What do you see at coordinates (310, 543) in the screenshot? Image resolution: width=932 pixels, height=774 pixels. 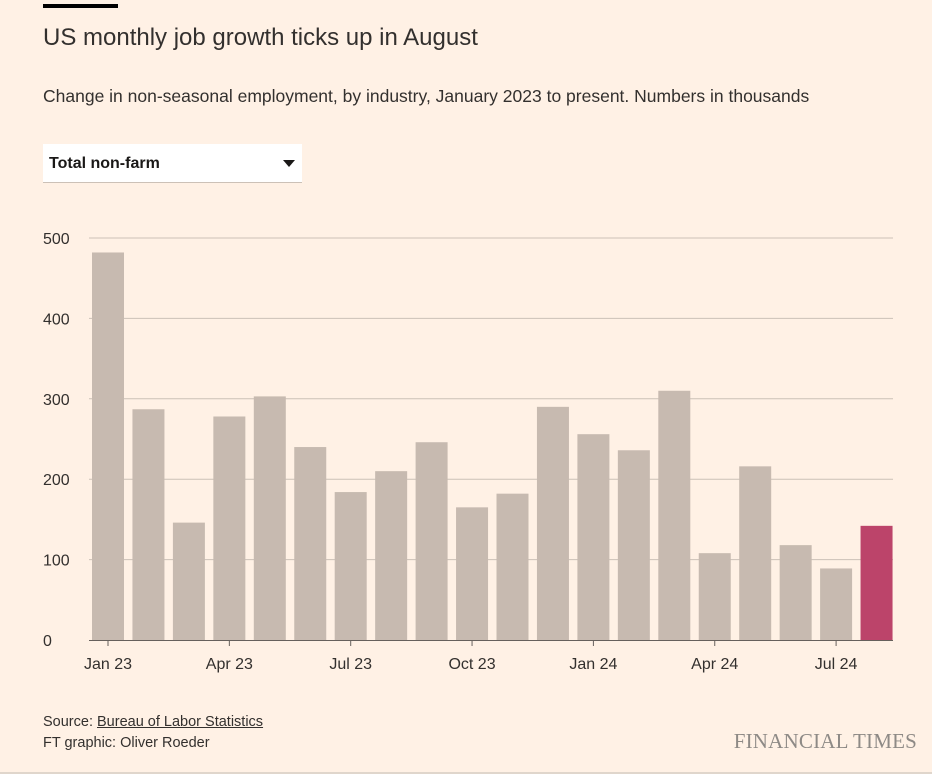 I see `bar-jun-23: Jun 23: 240` at bounding box center [310, 543].